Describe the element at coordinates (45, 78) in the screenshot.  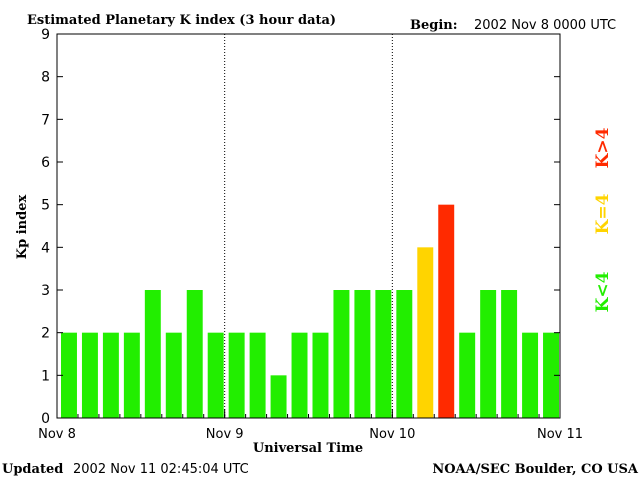
I see `y-tick-label: 8` at that location.